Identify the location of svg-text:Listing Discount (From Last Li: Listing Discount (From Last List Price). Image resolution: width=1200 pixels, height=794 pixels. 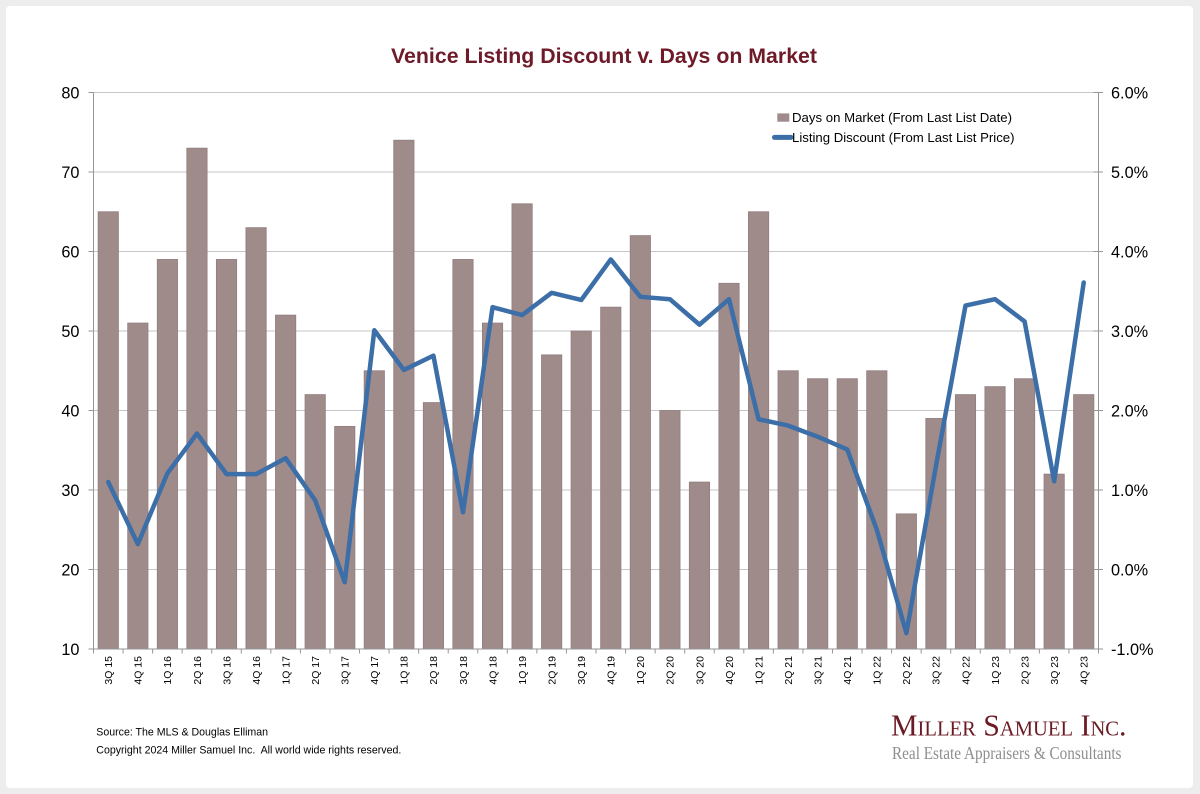
(903, 137).